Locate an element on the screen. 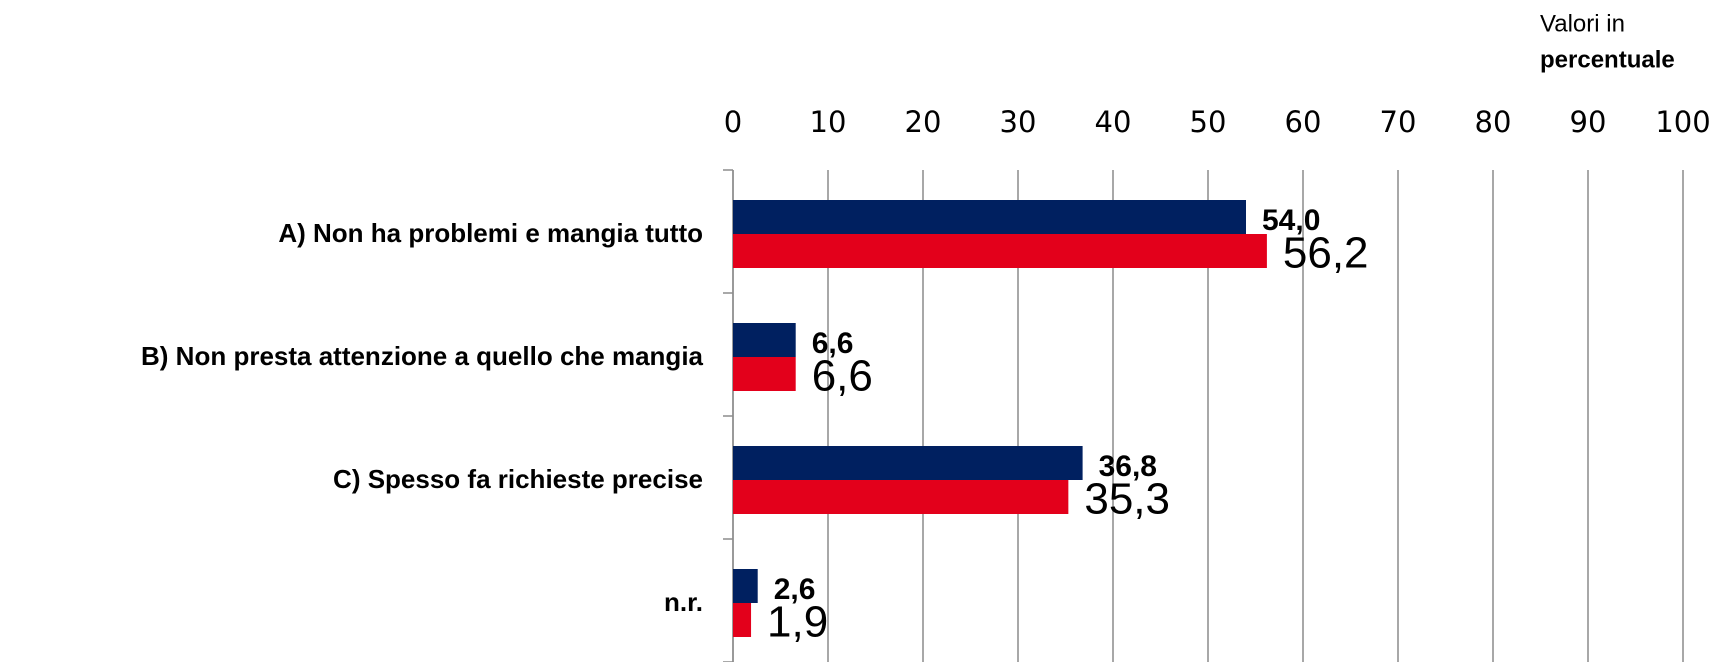 The height and width of the screenshot is (662, 1716). x-tick-label: 40 is located at coordinates (1113, 122).